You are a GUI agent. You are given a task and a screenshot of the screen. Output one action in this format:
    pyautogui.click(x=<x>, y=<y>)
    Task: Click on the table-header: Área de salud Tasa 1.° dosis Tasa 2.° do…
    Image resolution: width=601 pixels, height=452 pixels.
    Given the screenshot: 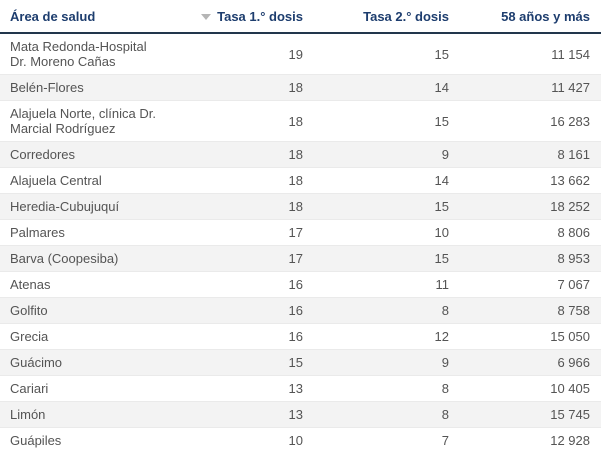 What is the action you would take?
    pyautogui.click(x=300, y=18)
    